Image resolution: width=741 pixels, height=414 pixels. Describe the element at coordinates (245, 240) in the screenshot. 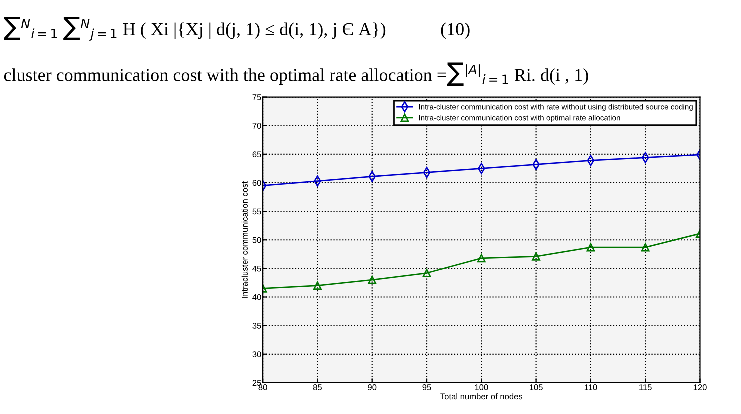

I see `y-axis-title: Intracluster communication cost` at that location.